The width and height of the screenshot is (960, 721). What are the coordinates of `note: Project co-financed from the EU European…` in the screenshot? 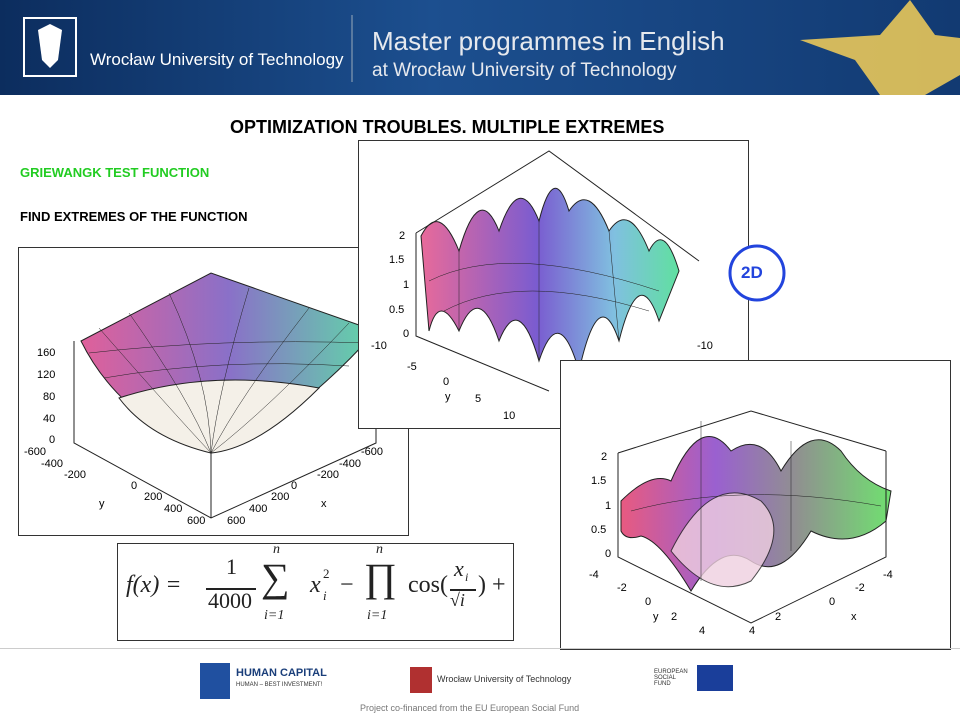 It's located at (470, 708).